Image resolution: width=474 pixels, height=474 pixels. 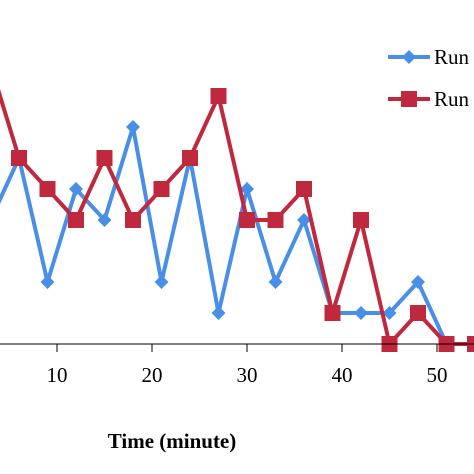 What do you see at coordinates (429, 57) in the screenshot?
I see `legend-item-1: Run` at bounding box center [429, 57].